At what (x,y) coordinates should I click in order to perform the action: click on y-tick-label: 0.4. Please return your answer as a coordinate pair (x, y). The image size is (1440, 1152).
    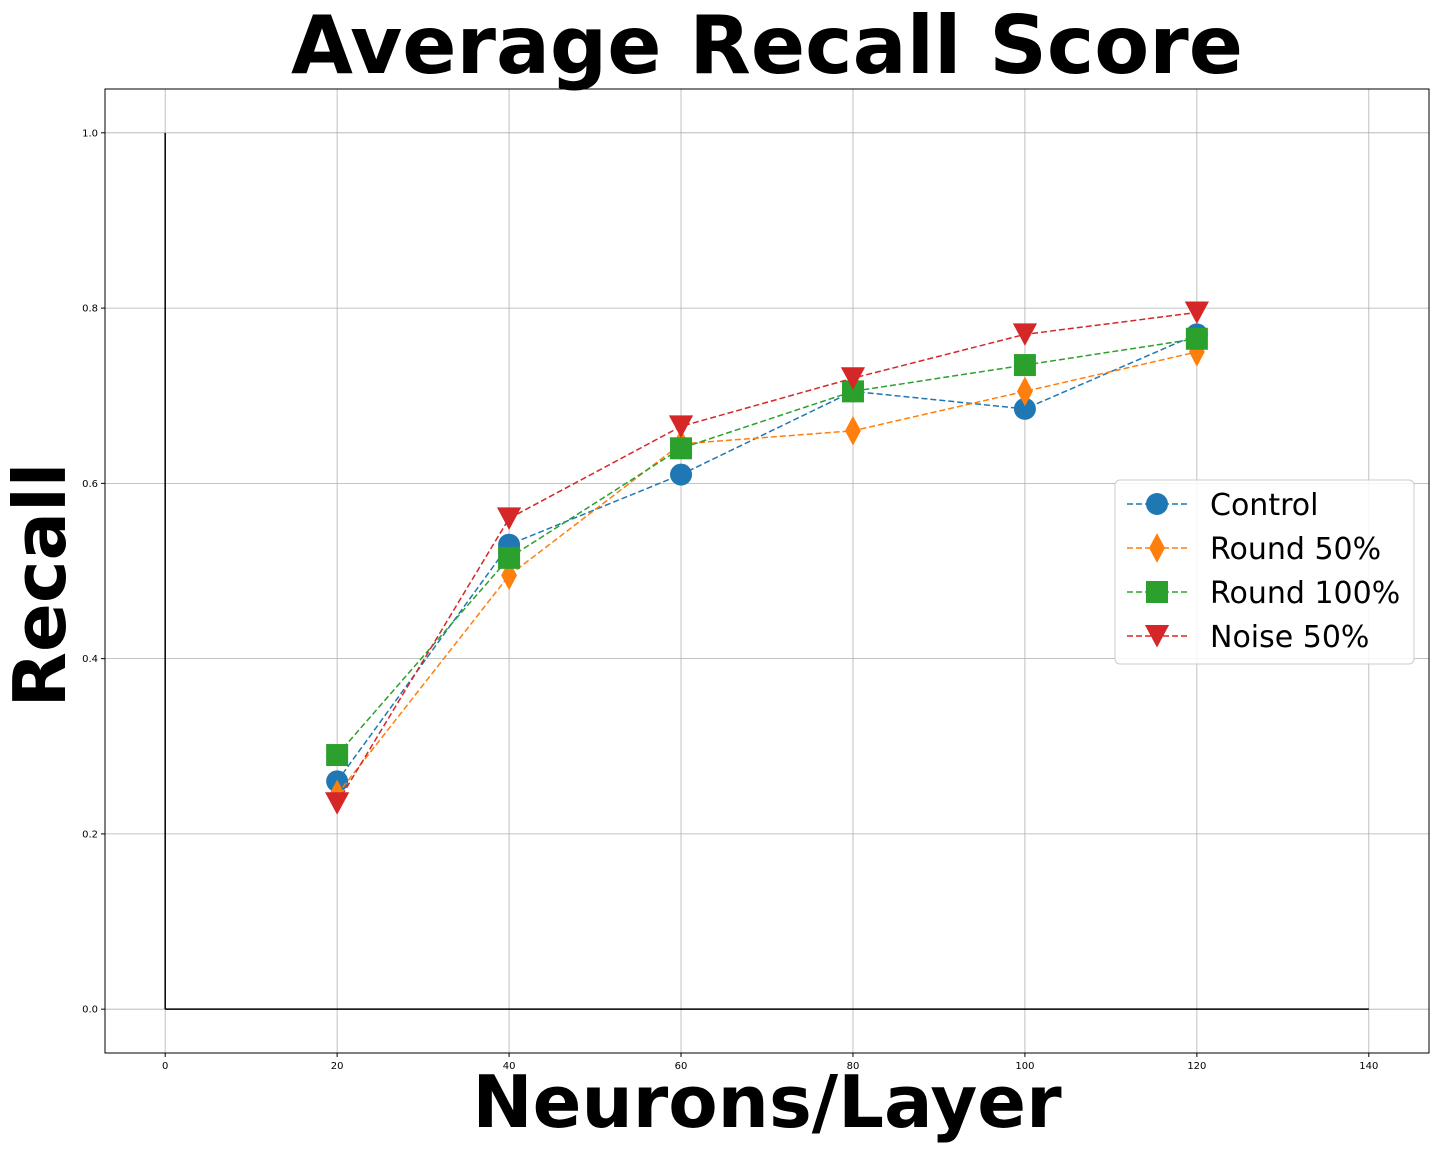
    Looking at the image, I should click on (90, 659).